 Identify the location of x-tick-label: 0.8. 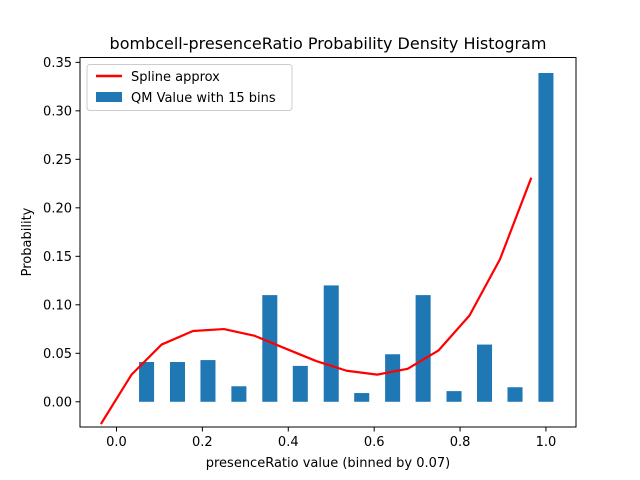
(460, 442).